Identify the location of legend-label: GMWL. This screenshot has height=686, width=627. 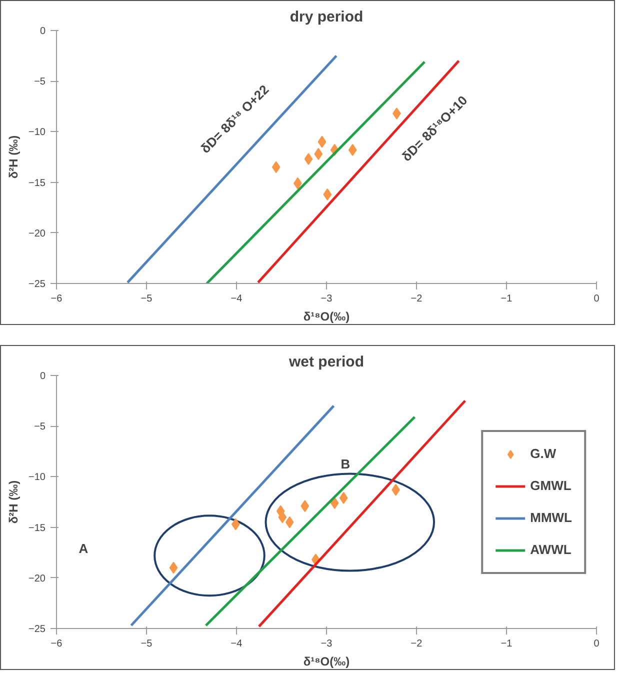
(551, 485).